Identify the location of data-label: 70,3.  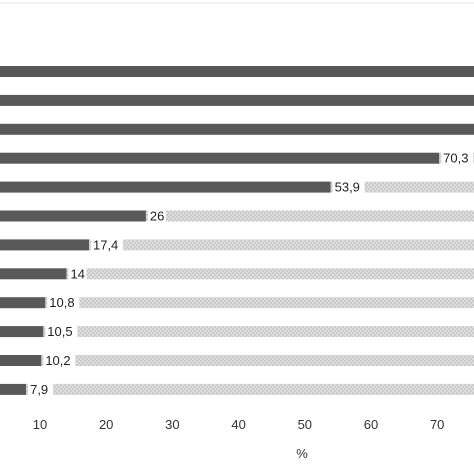
(455, 158).